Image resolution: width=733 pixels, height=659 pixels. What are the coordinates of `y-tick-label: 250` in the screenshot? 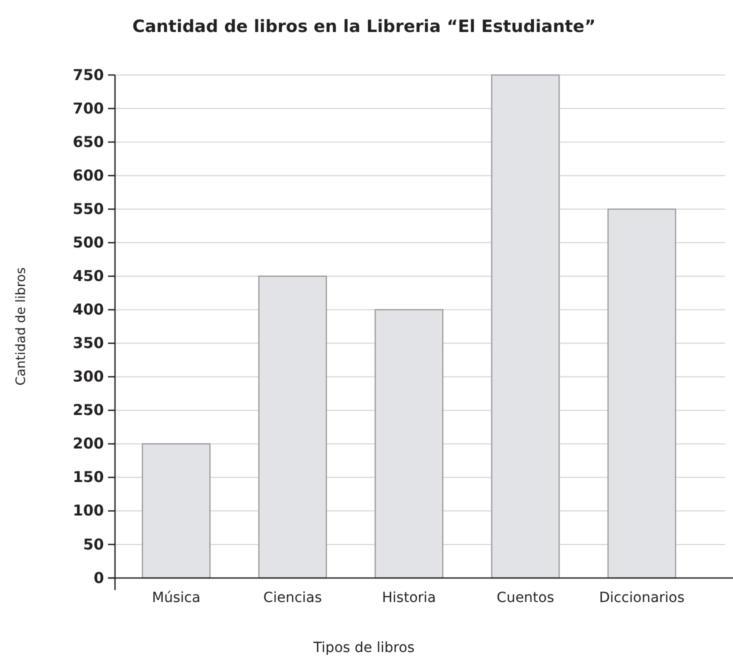 It's located at (88, 410).